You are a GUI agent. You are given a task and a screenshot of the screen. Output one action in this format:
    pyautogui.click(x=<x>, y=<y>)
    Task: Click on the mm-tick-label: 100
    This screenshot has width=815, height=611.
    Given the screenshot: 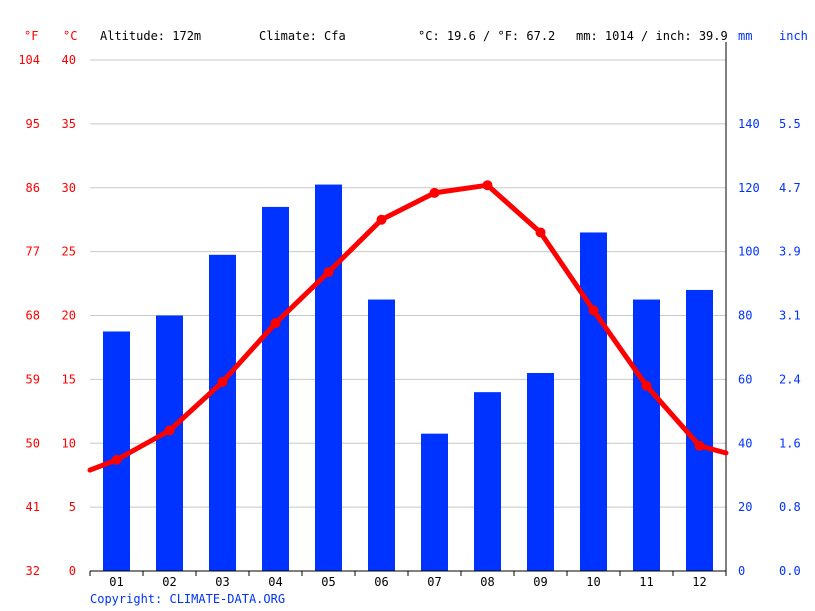 What is the action you would take?
    pyautogui.click(x=749, y=252)
    